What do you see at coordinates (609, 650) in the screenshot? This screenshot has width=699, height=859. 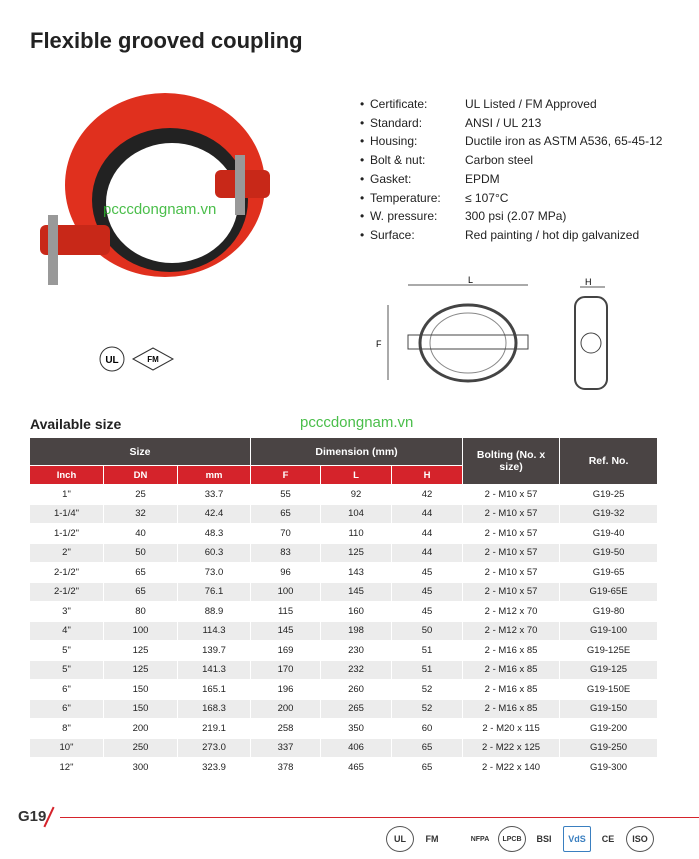 I see `table-cell: G19-125E` at bounding box center [609, 650].